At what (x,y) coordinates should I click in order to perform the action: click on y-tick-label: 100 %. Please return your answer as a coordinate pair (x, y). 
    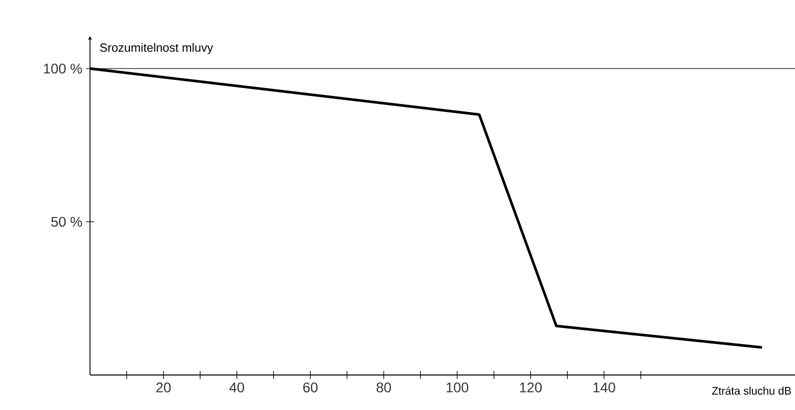
    Looking at the image, I should click on (63, 69).